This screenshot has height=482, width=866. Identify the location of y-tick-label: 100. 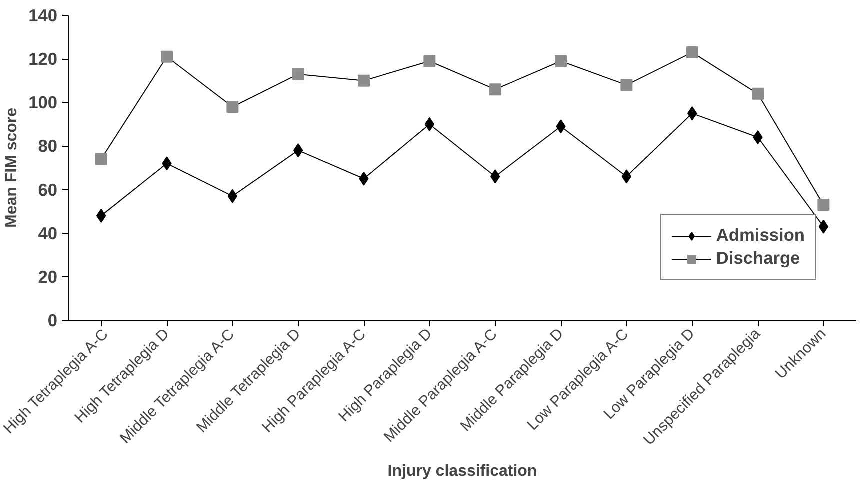
(43, 102).